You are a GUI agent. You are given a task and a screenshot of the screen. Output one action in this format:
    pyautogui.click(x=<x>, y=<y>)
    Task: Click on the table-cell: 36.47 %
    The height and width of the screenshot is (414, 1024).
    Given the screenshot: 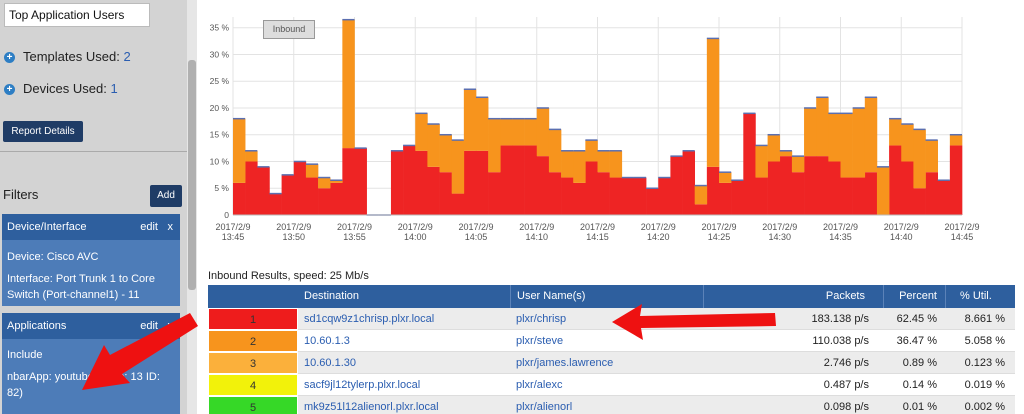 What is the action you would take?
    pyautogui.click(x=916, y=341)
    